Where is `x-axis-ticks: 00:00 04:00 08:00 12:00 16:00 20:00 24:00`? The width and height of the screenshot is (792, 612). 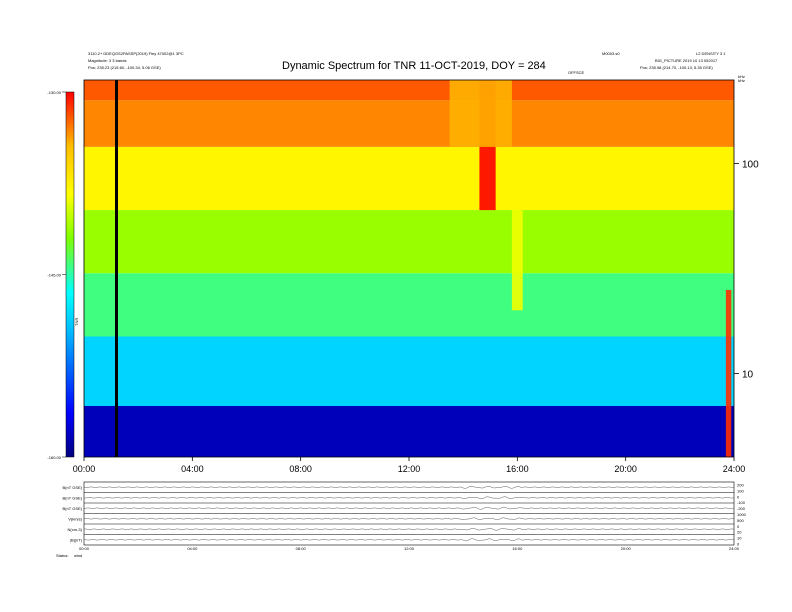
x-axis-ticks: 00:00 04:00 08:00 12:00 16:00 20:00 24:00 is located at coordinates (409, 465).